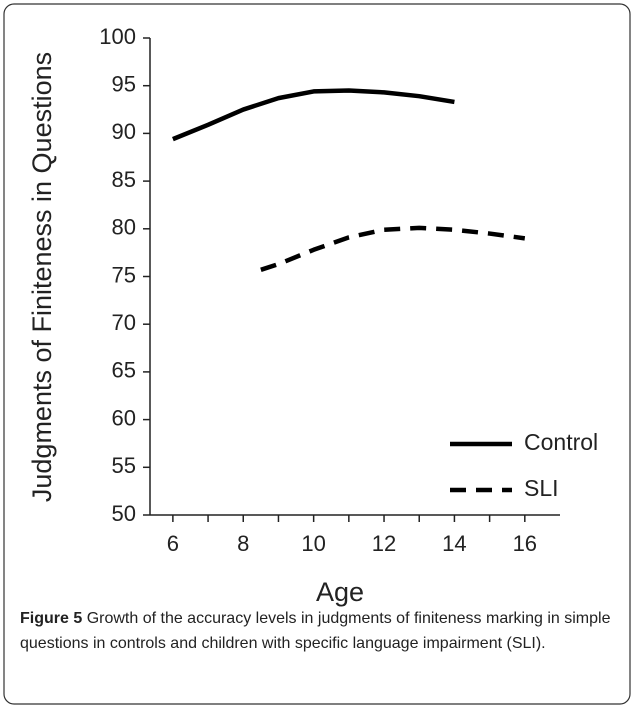 Image resolution: width=634 pixels, height=708 pixels. I want to click on y-tick-label: 85, so click(124, 179).